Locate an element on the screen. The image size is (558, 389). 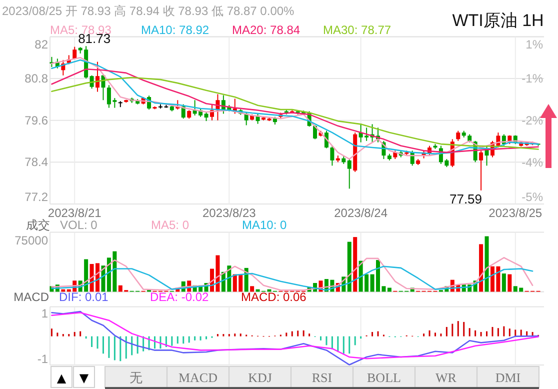
legend: MA20: 78.84 is located at coordinates (266, 30).